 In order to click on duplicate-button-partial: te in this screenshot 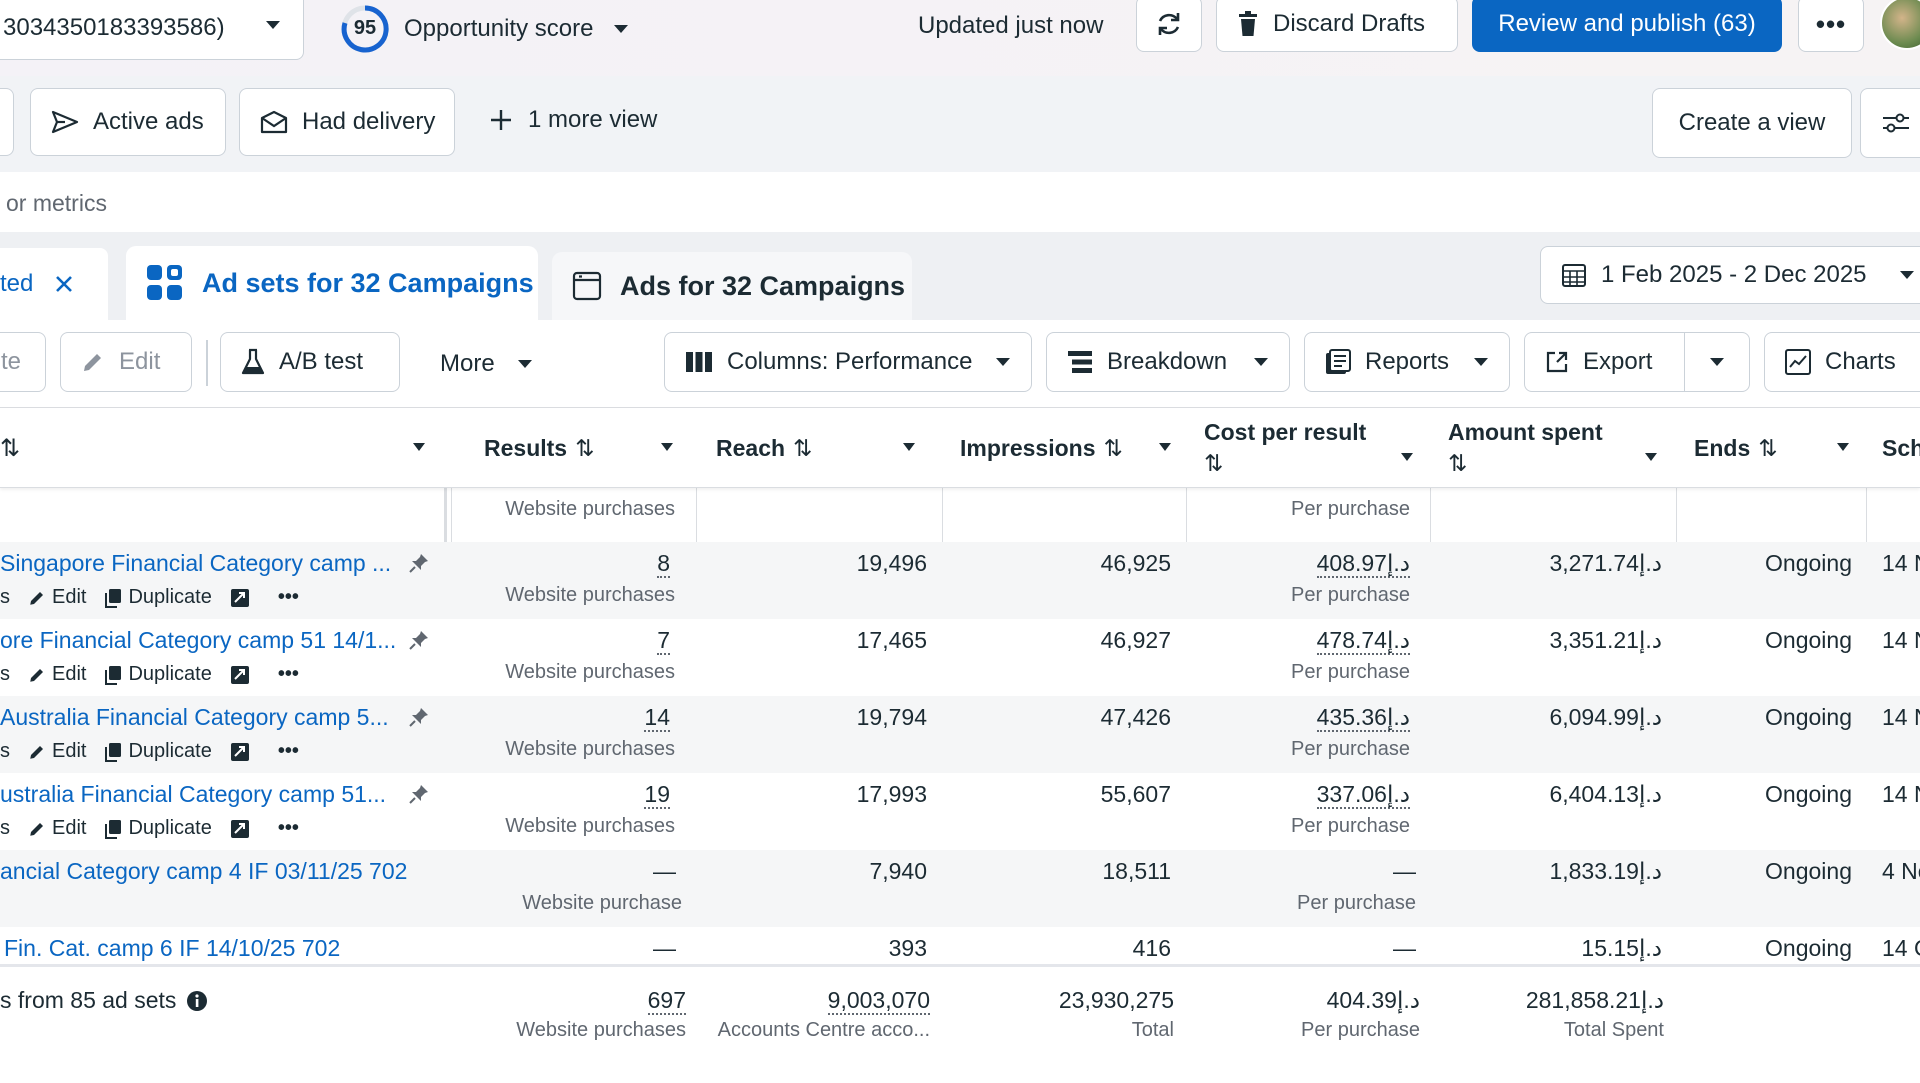, I will do `click(23, 362)`.